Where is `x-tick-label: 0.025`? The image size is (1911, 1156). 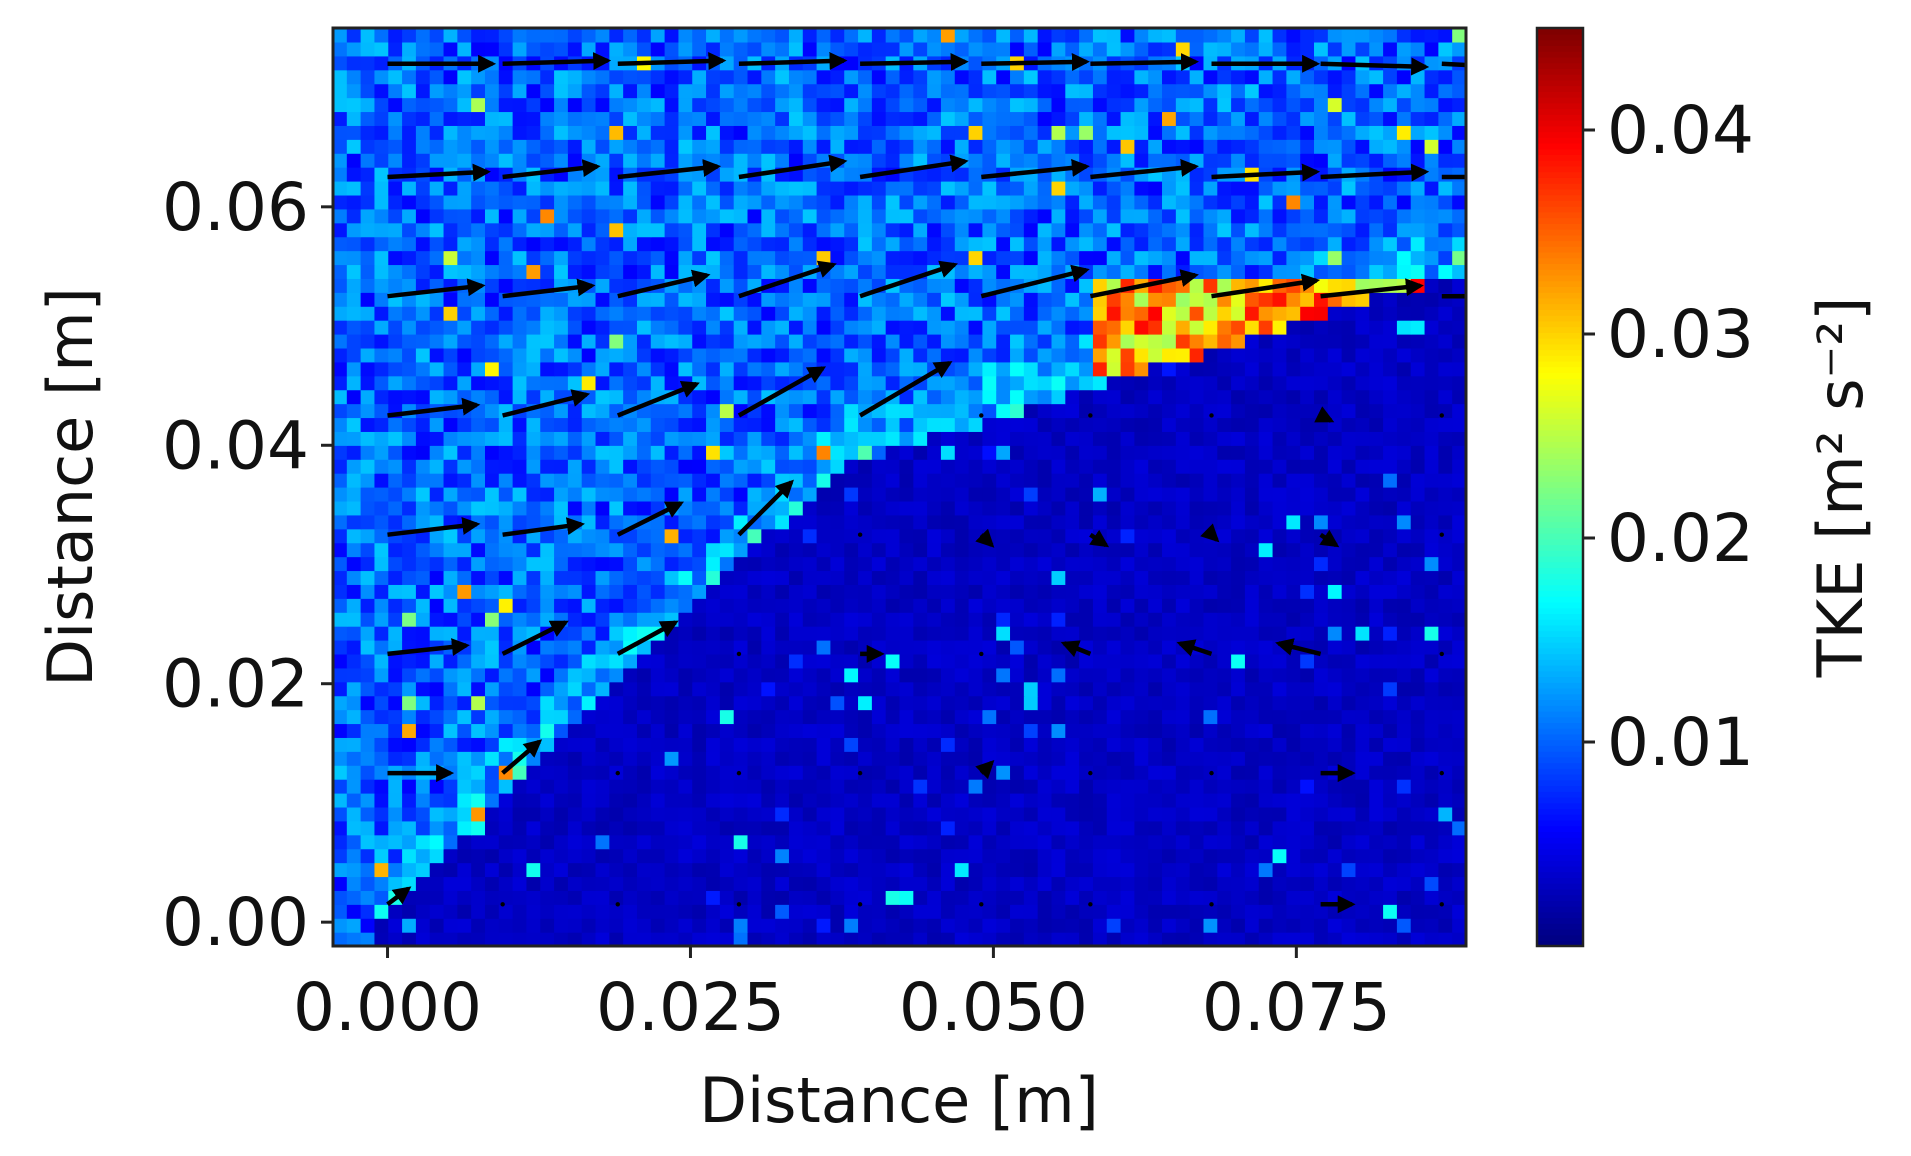 x-tick-label: 0.025 is located at coordinates (690, 1007).